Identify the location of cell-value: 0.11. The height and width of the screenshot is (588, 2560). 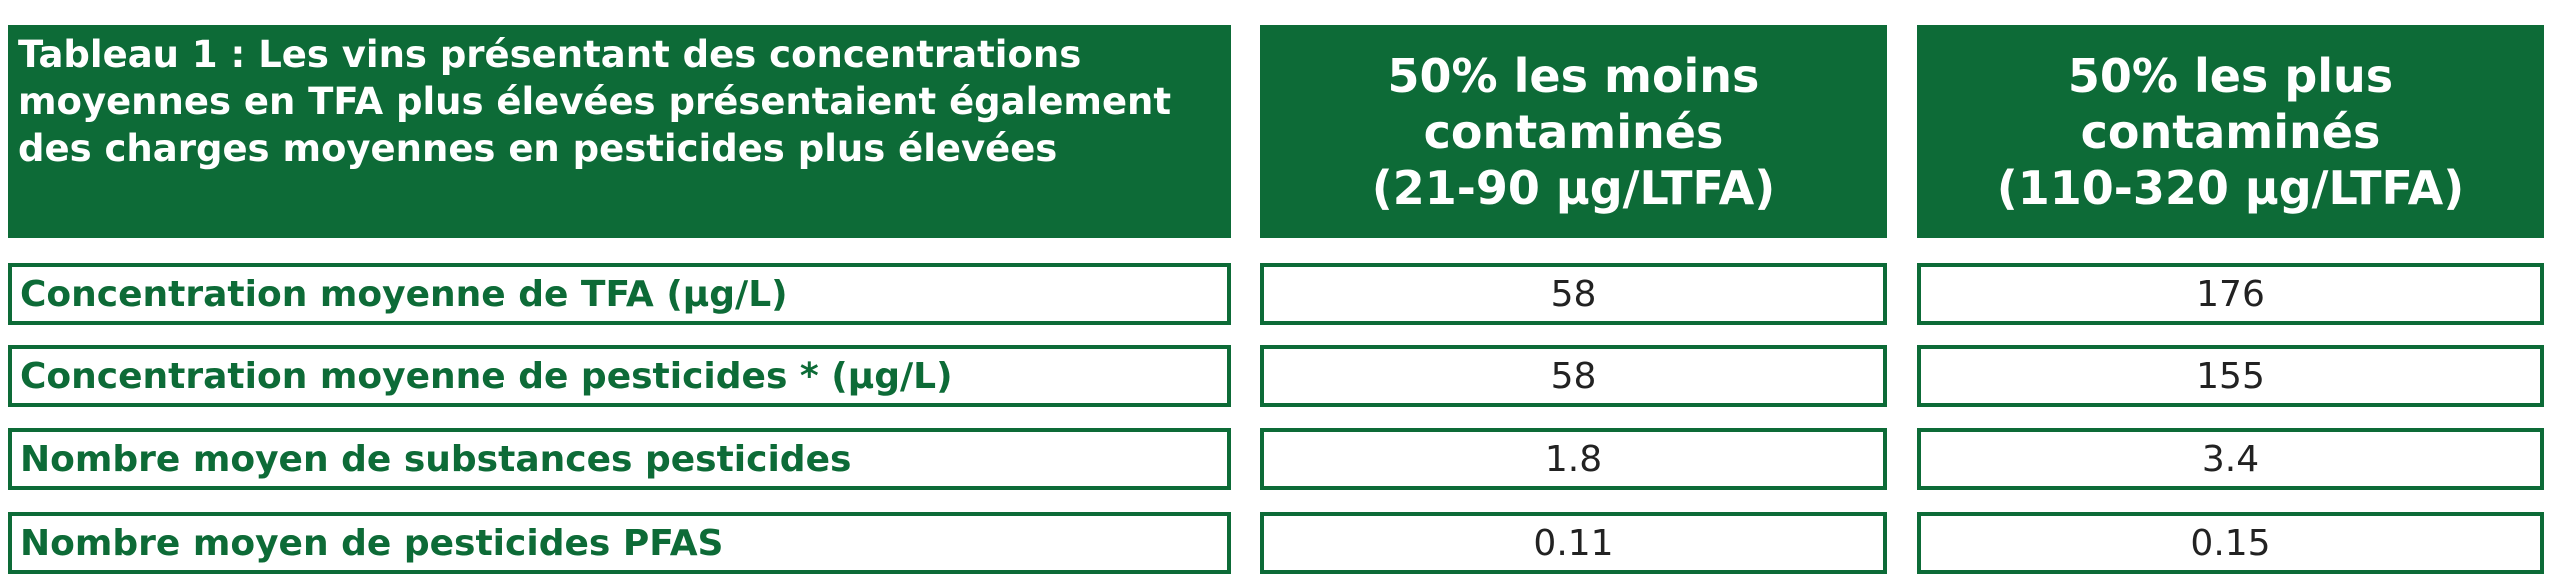
(1573, 543).